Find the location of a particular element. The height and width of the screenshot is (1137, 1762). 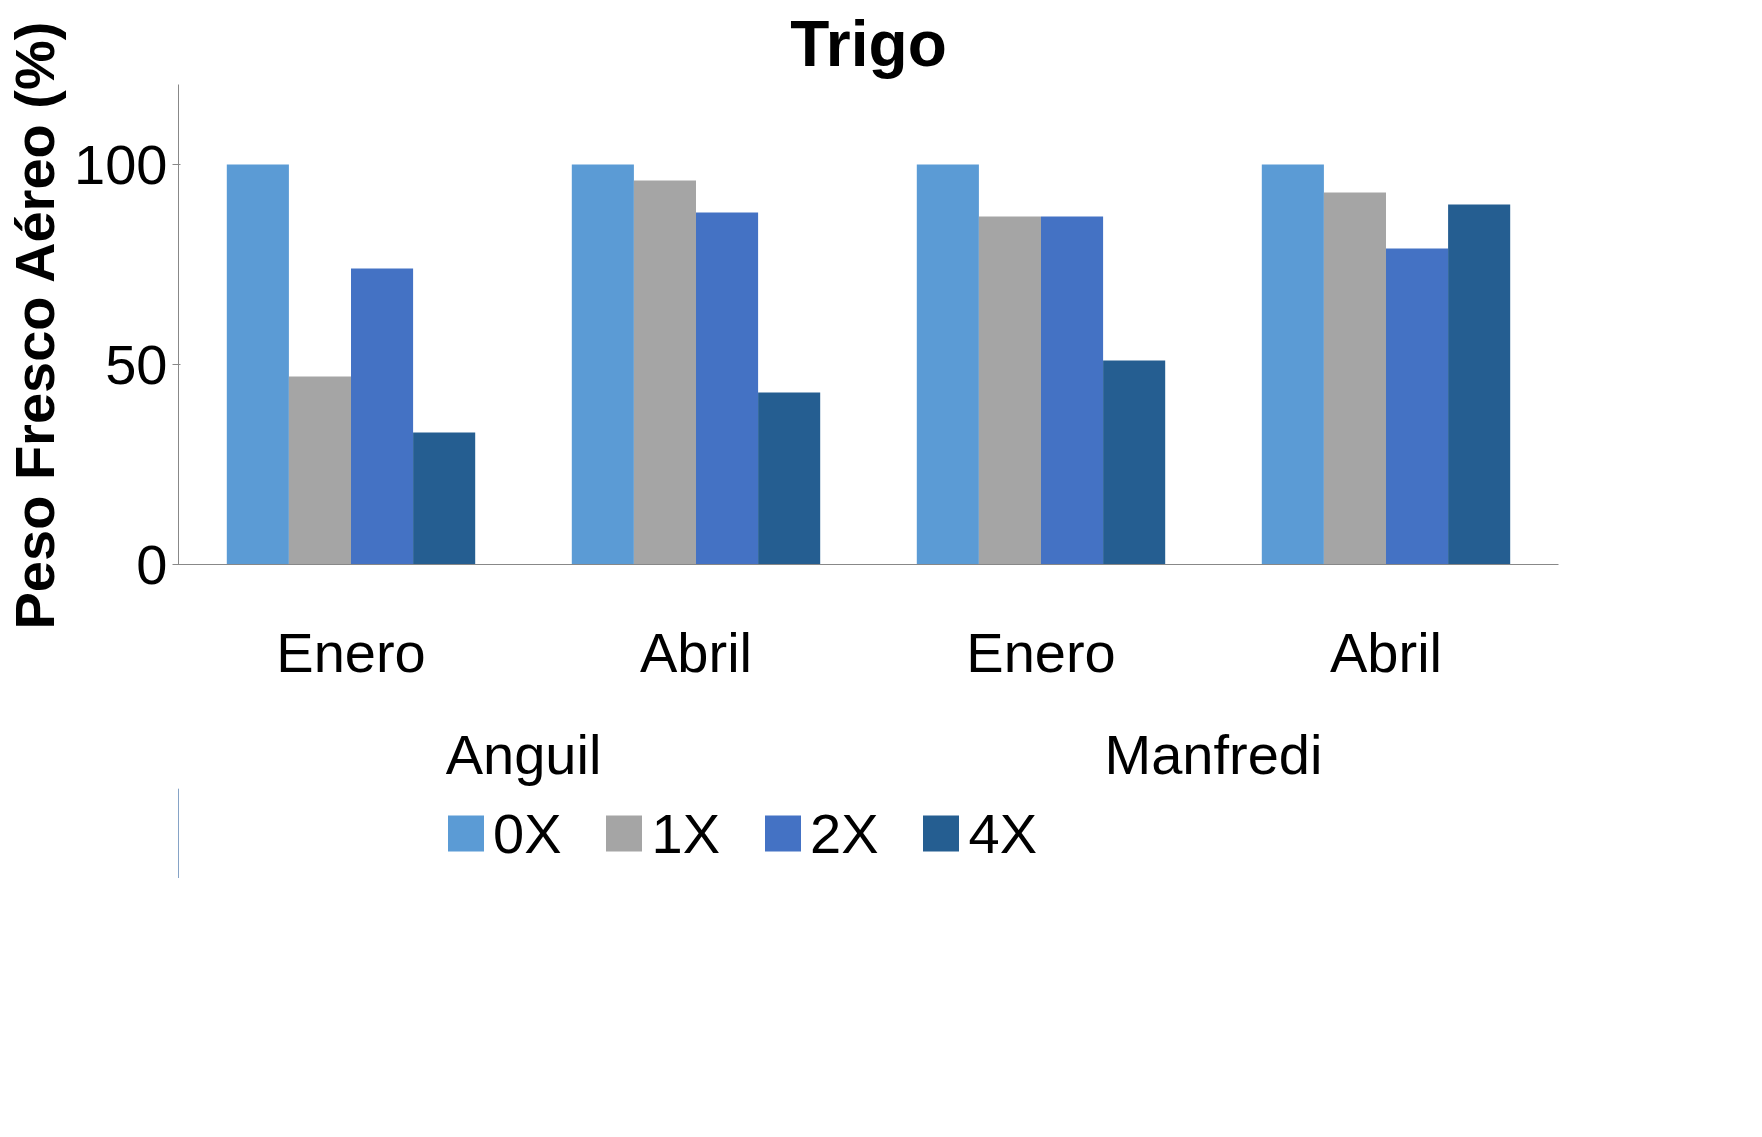

y-tick-label: 100 is located at coordinates (121, 164).